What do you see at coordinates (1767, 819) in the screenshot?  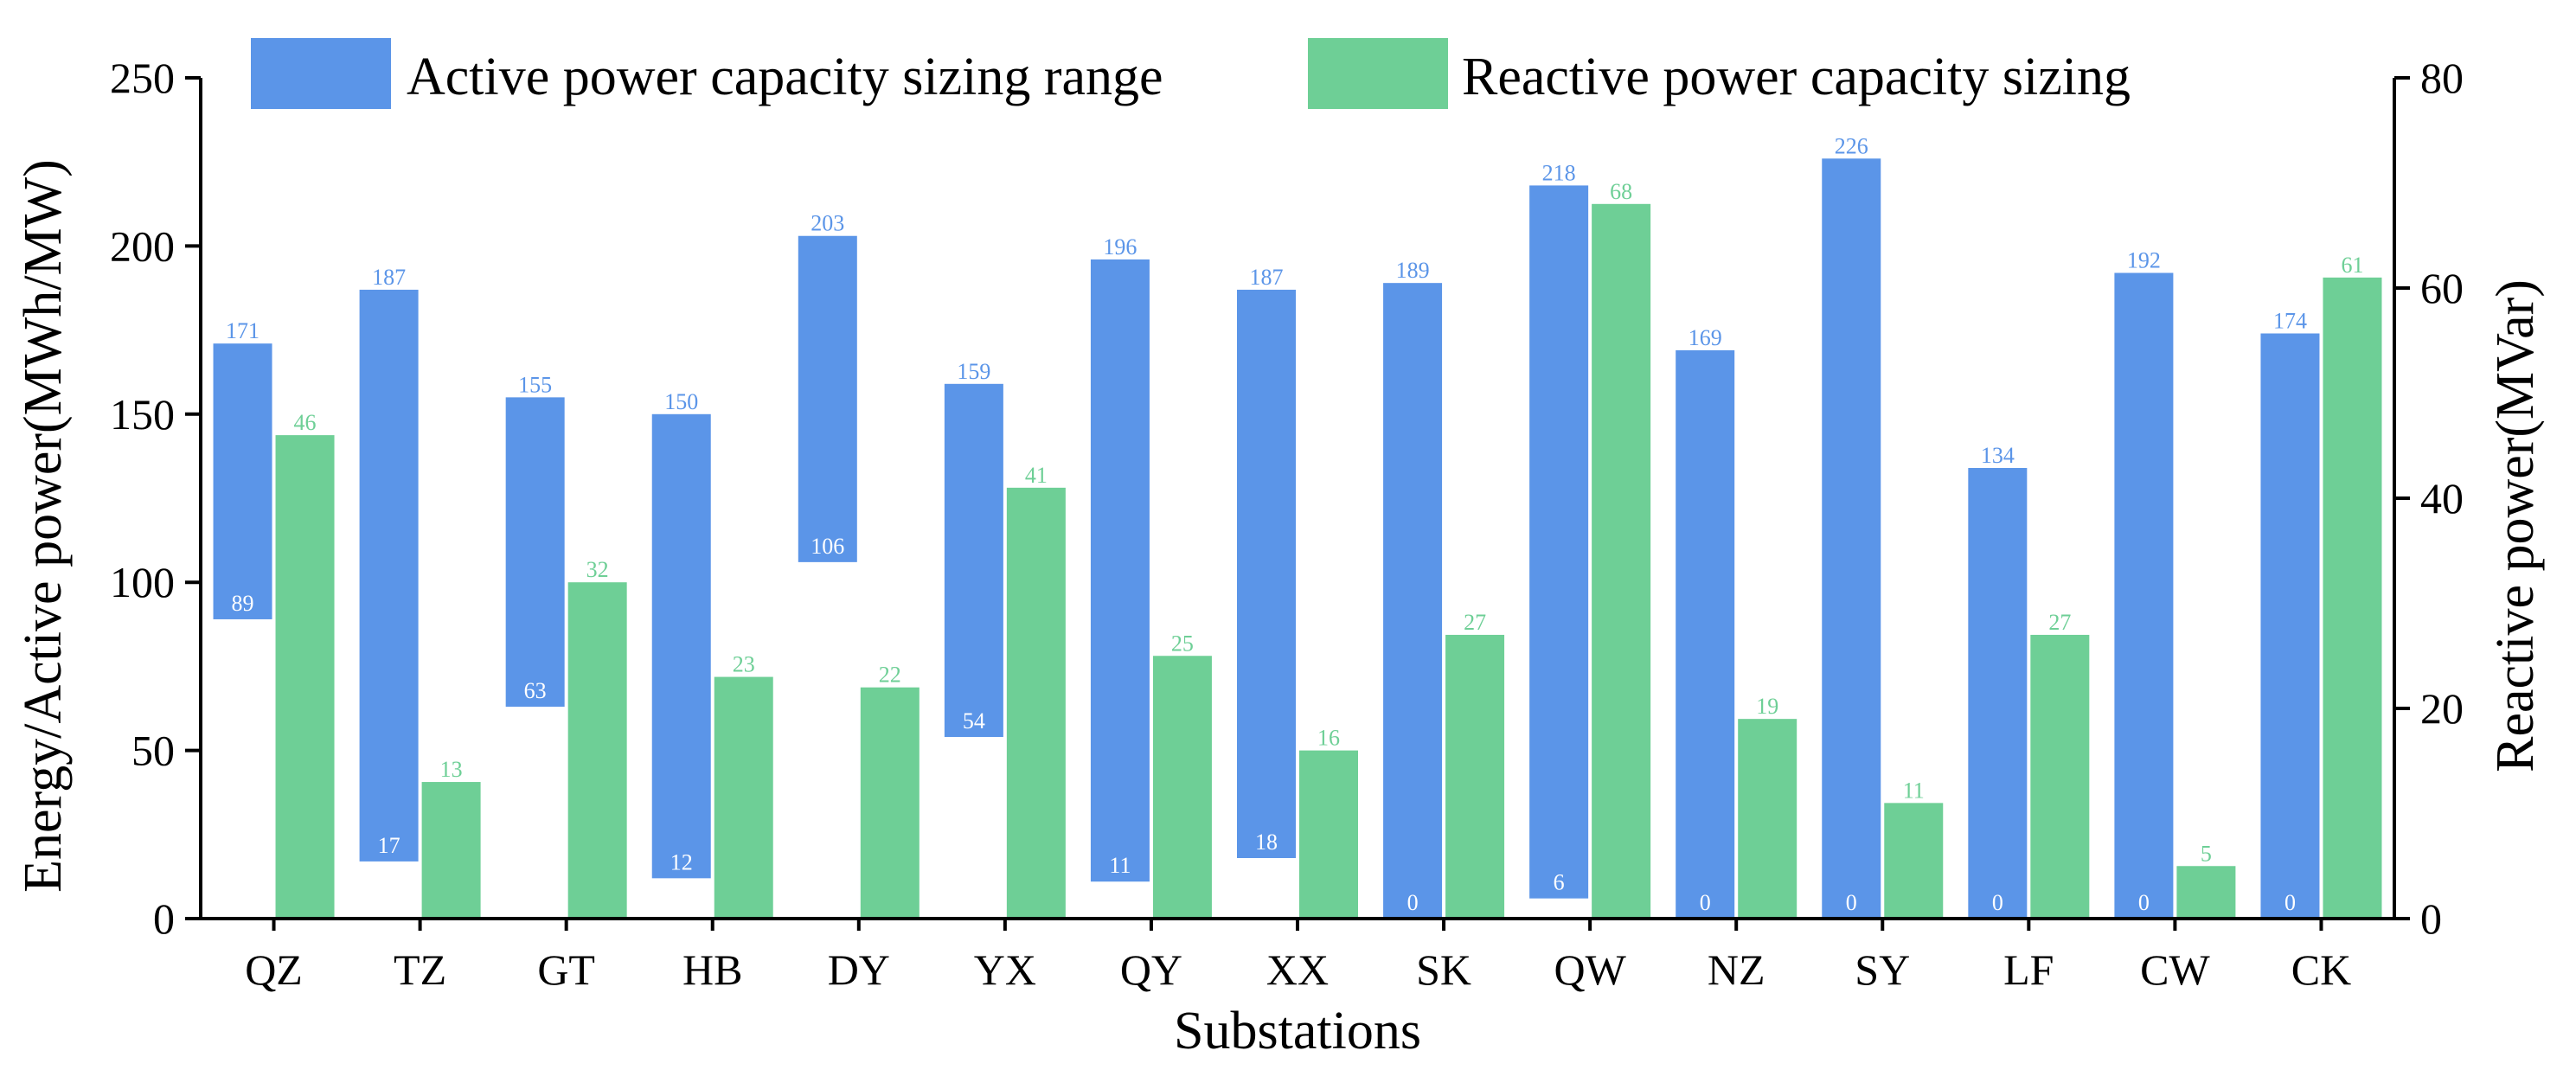 I see `reactive-bar-nz` at bounding box center [1767, 819].